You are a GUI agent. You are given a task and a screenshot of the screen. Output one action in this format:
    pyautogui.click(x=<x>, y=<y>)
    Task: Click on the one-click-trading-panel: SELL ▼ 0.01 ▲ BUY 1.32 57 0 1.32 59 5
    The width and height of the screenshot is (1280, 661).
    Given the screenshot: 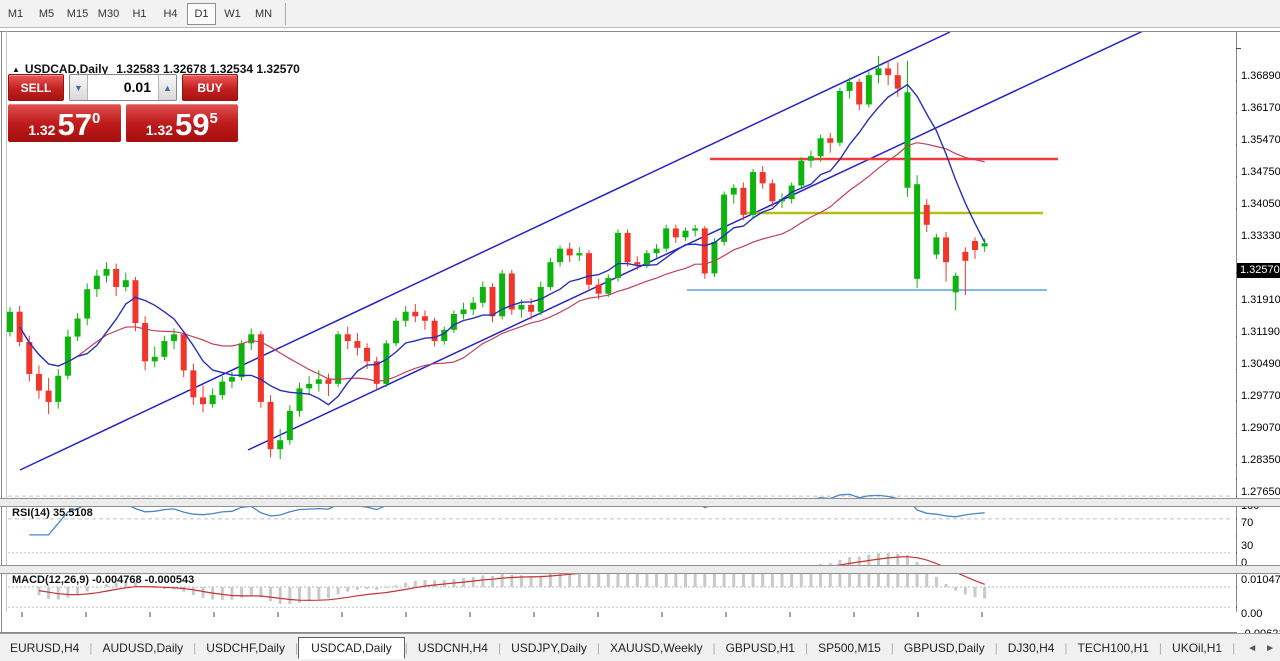 What is the action you would take?
    pyautogui.click(x=123, y=108)
    